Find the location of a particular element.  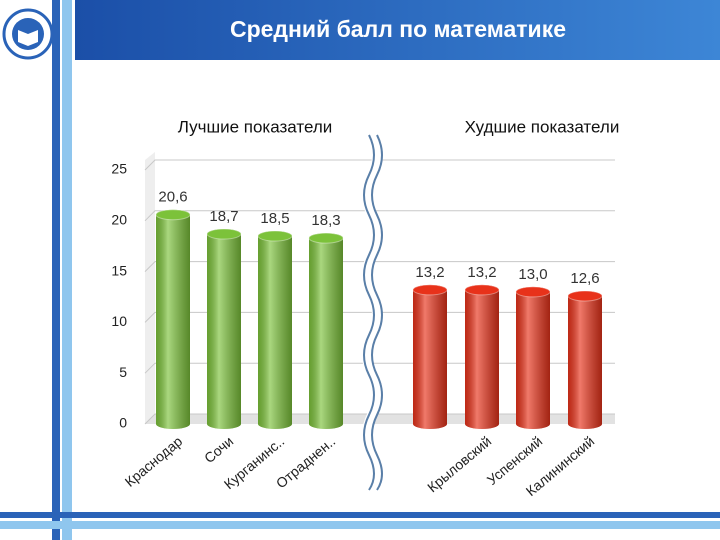

header-bar is located at coordinates (397, 30).